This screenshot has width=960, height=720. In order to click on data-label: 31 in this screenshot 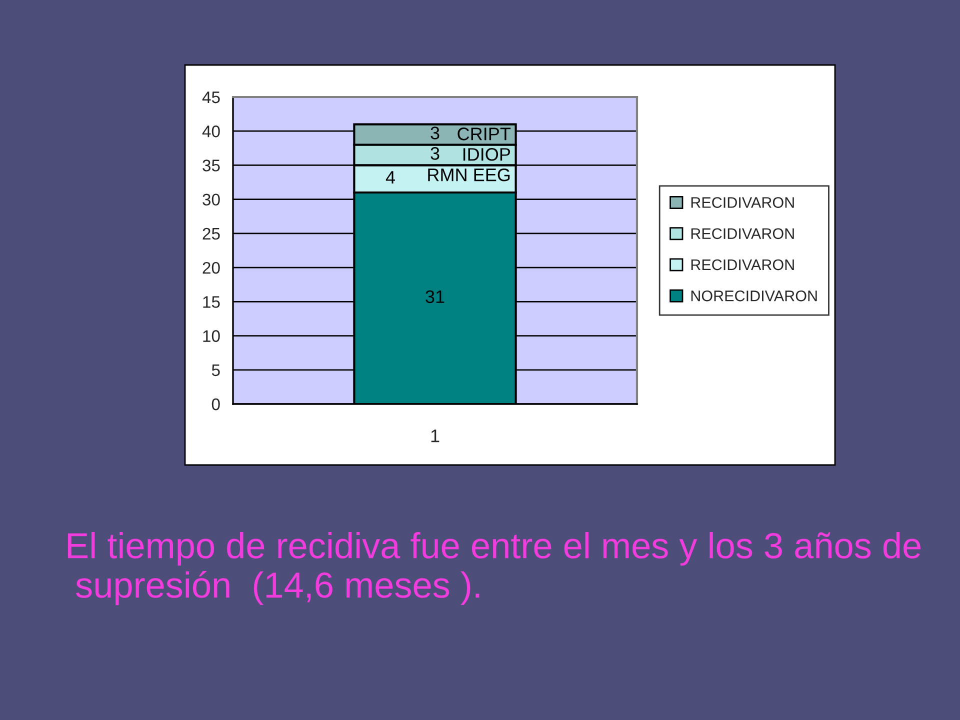, I will do `click(435, 297)`.